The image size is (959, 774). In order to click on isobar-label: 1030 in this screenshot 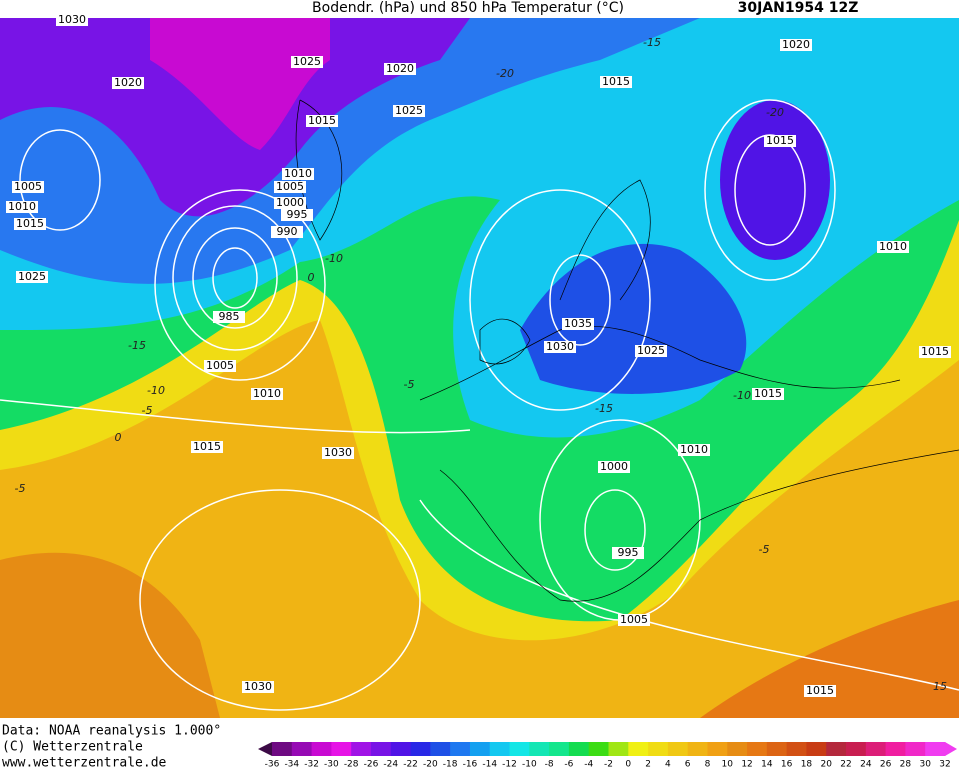, I will do `click(560, 346)`.